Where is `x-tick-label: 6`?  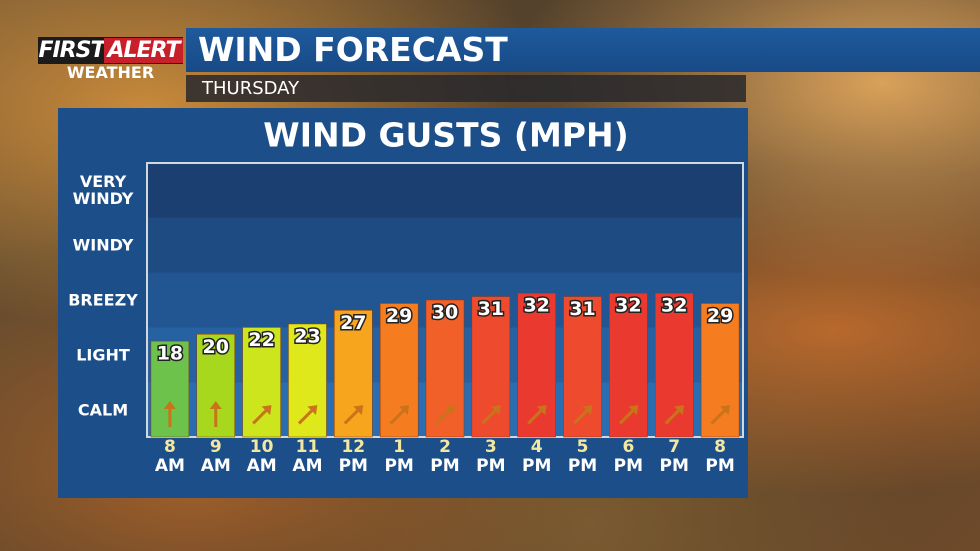 x-tick-label: 6 is located at coordinates (628, 447).